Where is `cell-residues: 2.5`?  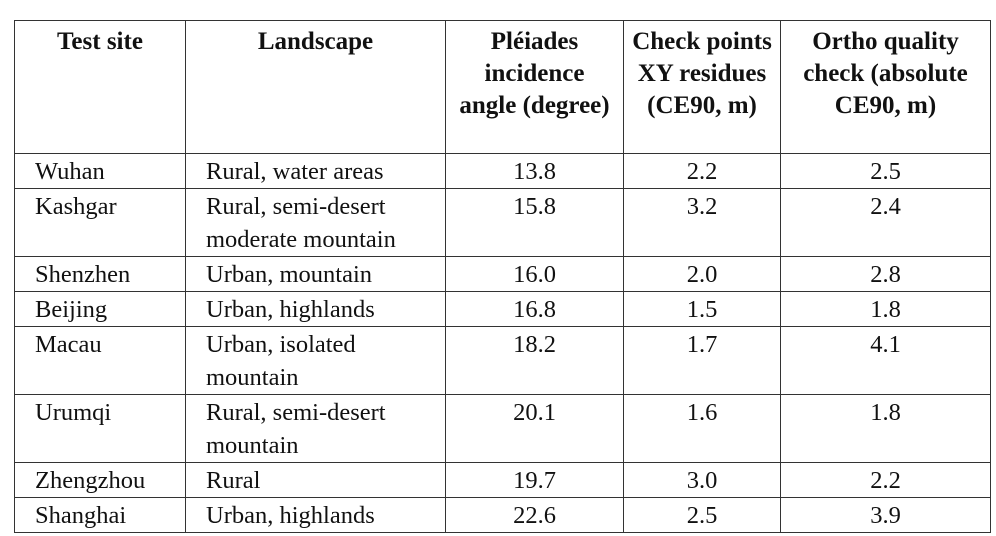
cell-residues: 2.5 is located at coordinates (702, 515).